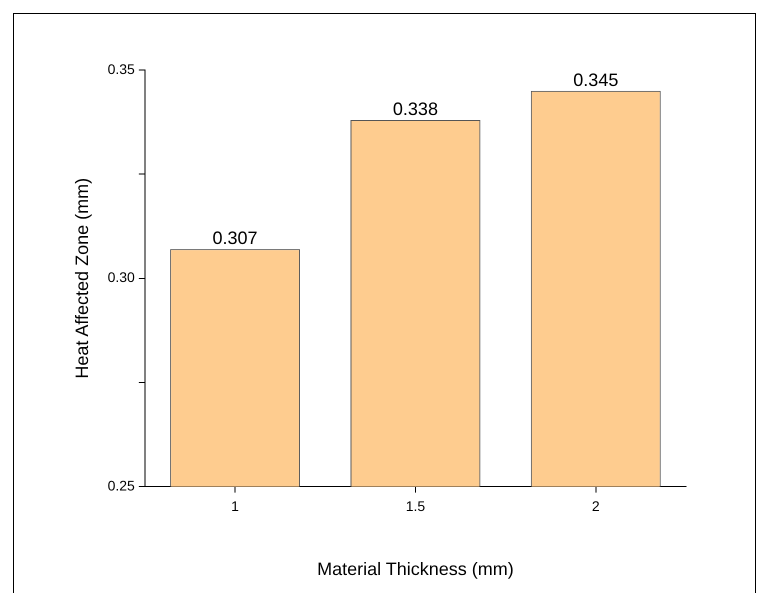 The image size is (769, 593). Describe the element at coordinates (596, 506) in the screenshot. I see `x-tick-label: 2` at that location.